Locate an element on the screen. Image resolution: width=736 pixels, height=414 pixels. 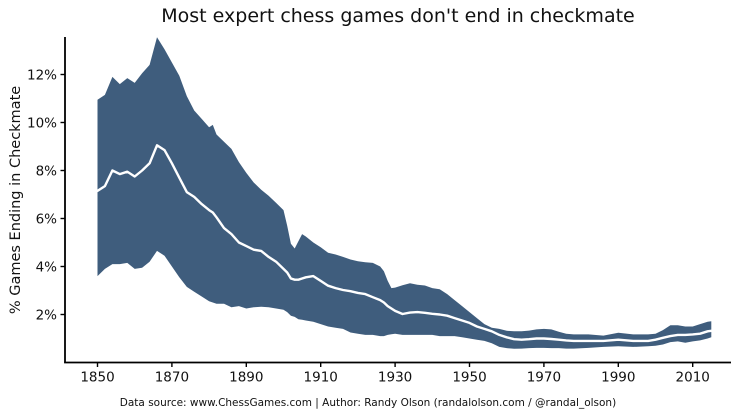
x-tick-label-1870: 1870 is located at coordinates (172, 378).